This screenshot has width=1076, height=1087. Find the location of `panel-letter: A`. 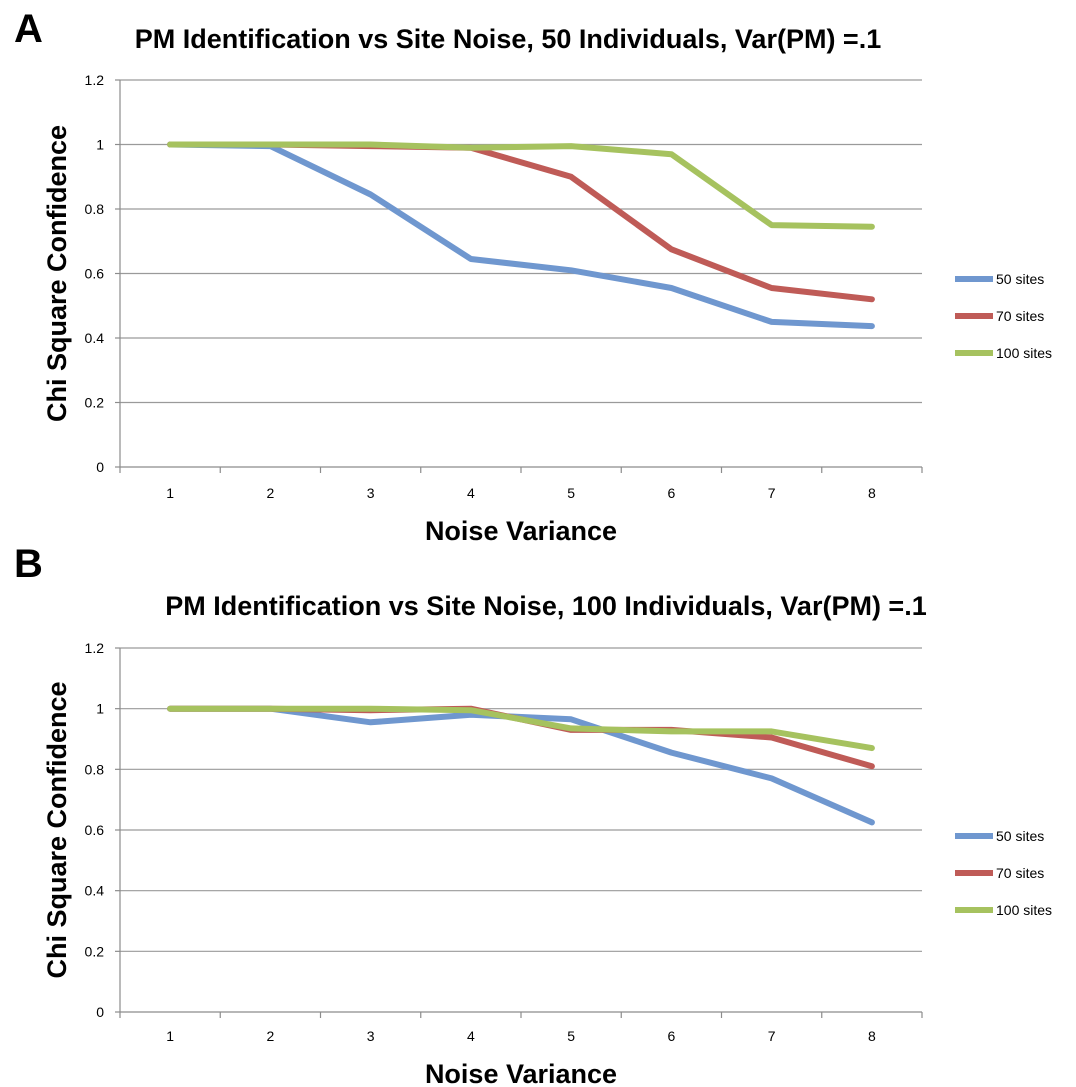

panel-letter: A is located at coordinates (28, 29).